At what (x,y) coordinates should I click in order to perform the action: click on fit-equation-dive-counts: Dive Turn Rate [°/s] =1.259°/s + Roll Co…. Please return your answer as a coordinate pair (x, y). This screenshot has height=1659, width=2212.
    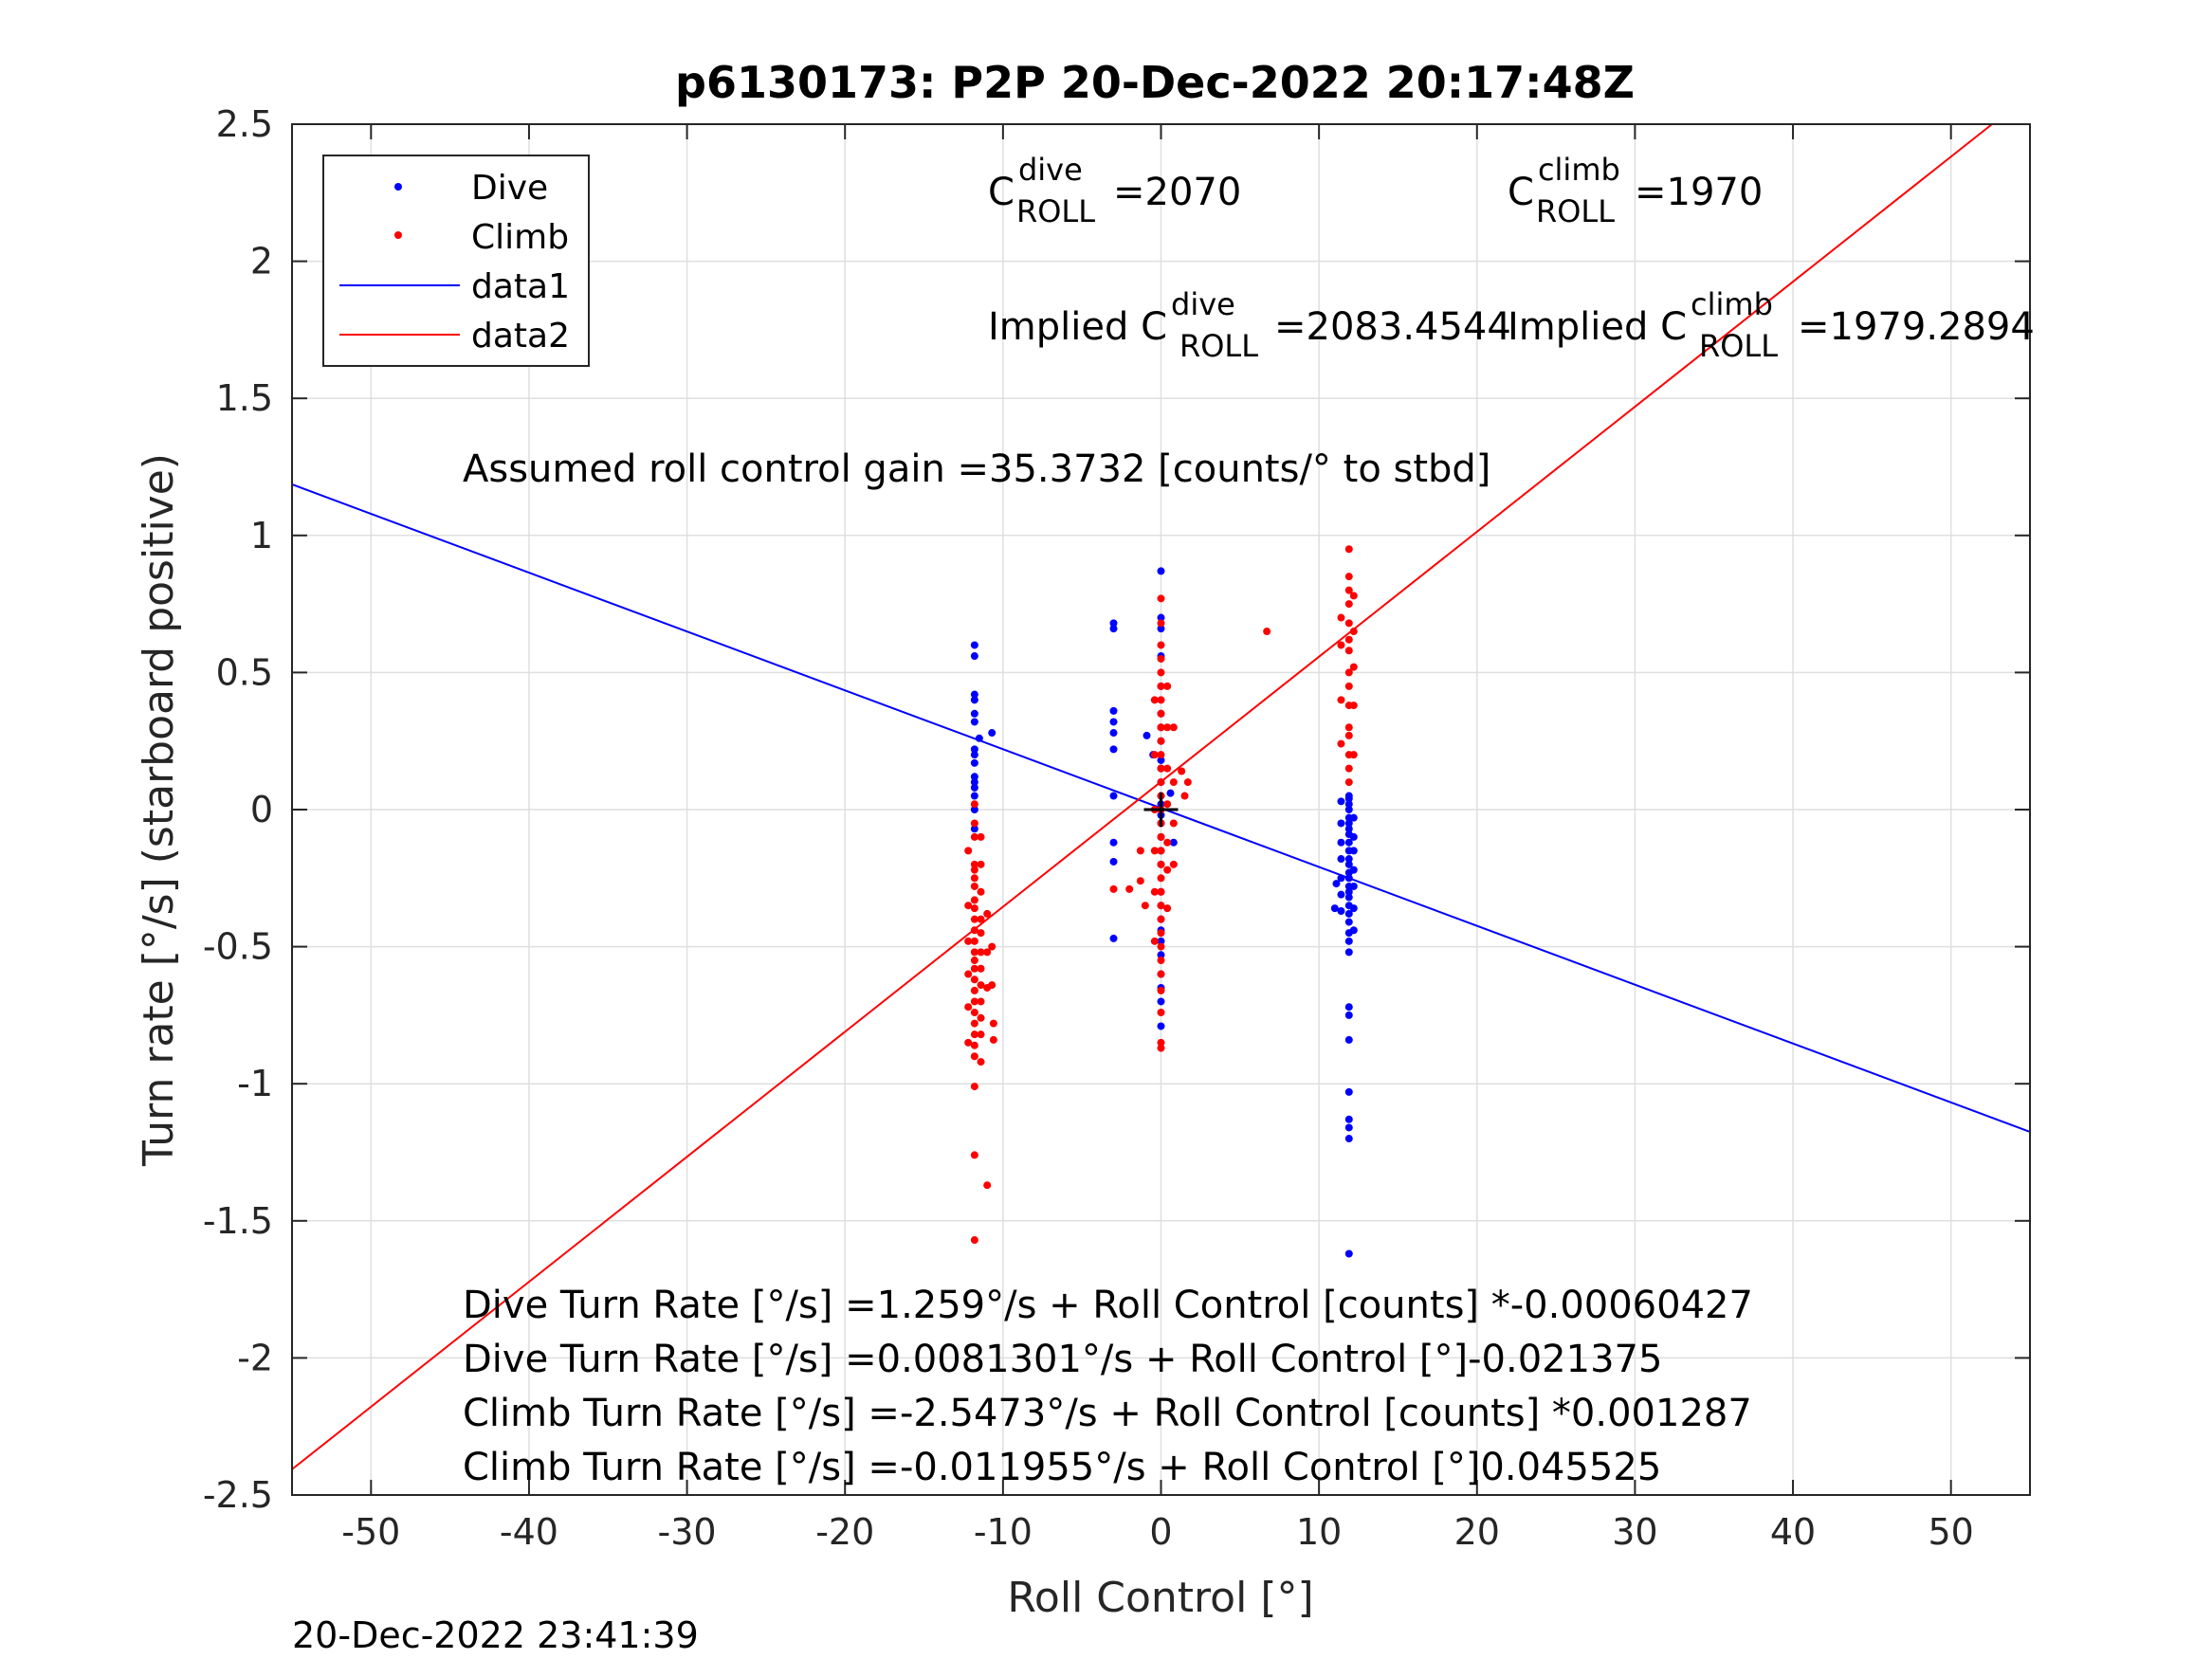
    Looking at the image, I should click on (1108, 1305).